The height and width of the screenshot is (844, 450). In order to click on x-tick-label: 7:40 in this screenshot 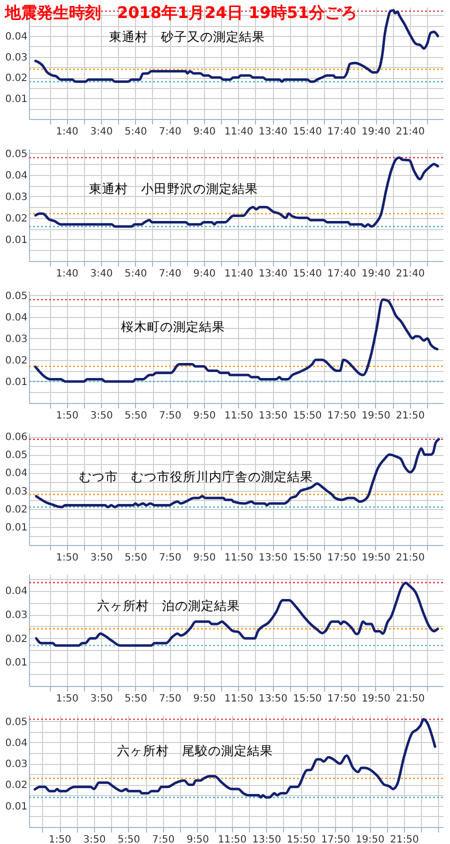, I will do `click(170, 132)`.